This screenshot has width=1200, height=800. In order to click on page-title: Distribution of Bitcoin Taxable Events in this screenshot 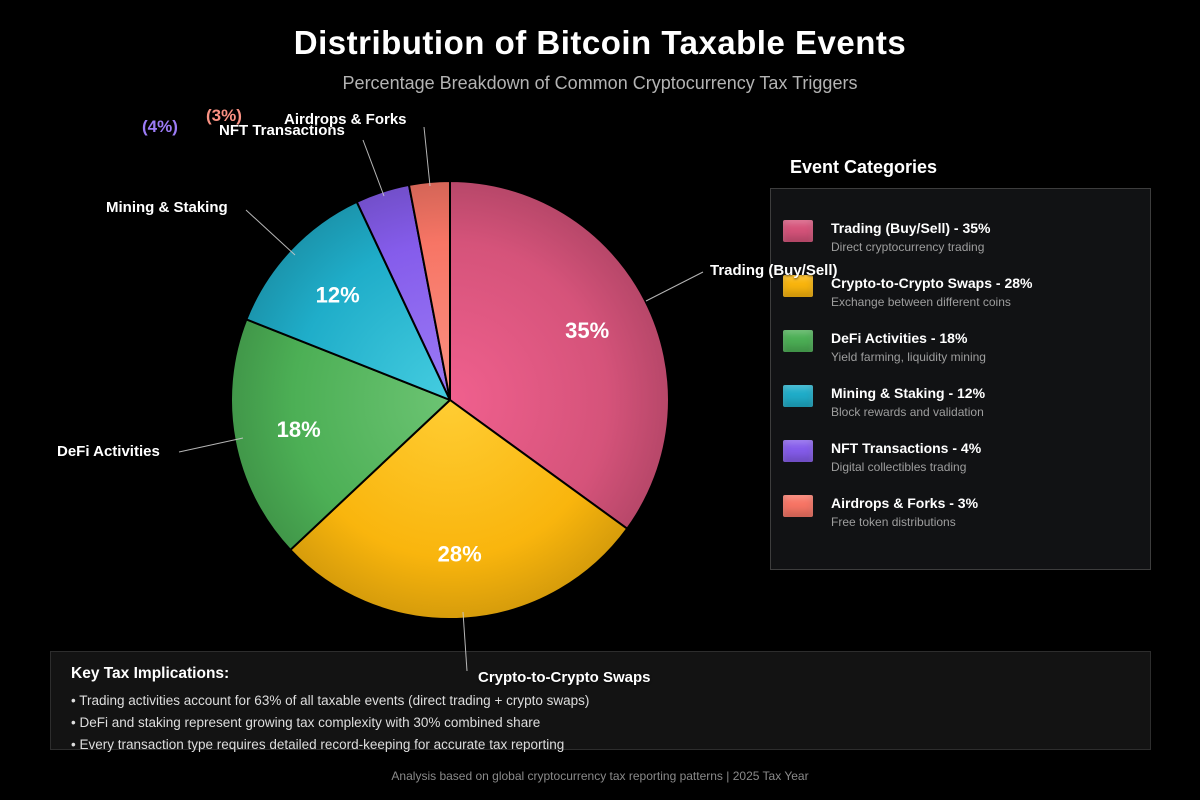, I will do `click(600, 42)`.